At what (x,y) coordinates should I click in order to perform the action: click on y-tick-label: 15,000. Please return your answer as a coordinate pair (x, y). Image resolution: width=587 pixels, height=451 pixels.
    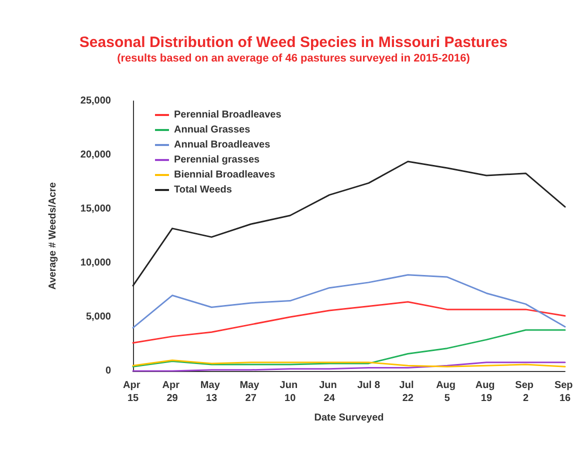
    Looking at the image, I should click on (96, 209).